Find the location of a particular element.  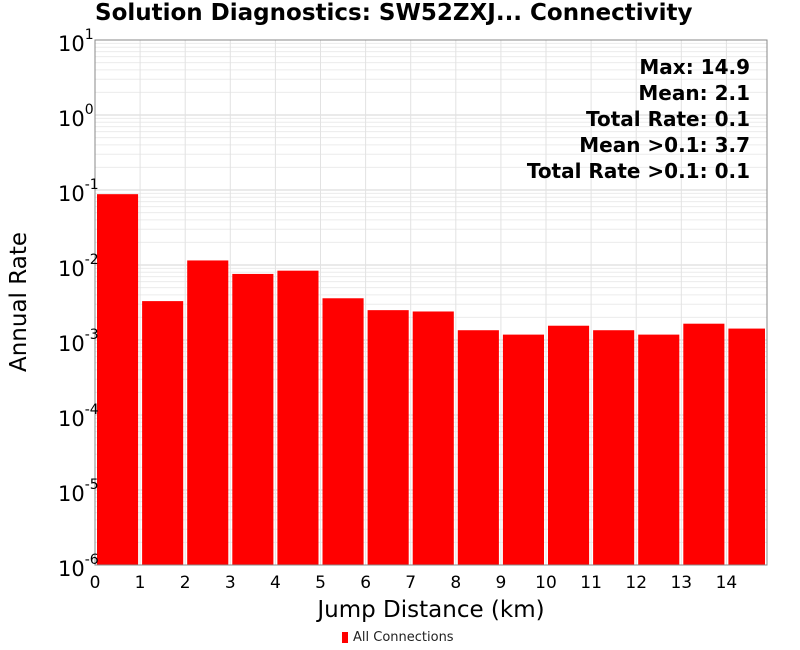

y-tick-label: 10⁻⁴ is located at coordinates (78, 416).